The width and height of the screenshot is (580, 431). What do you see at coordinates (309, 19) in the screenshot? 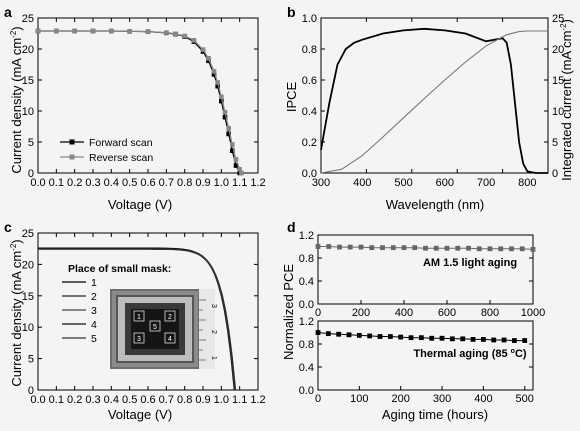
I see `panel-b-ytick-label: 1.0` at bounding box center [309, 19].